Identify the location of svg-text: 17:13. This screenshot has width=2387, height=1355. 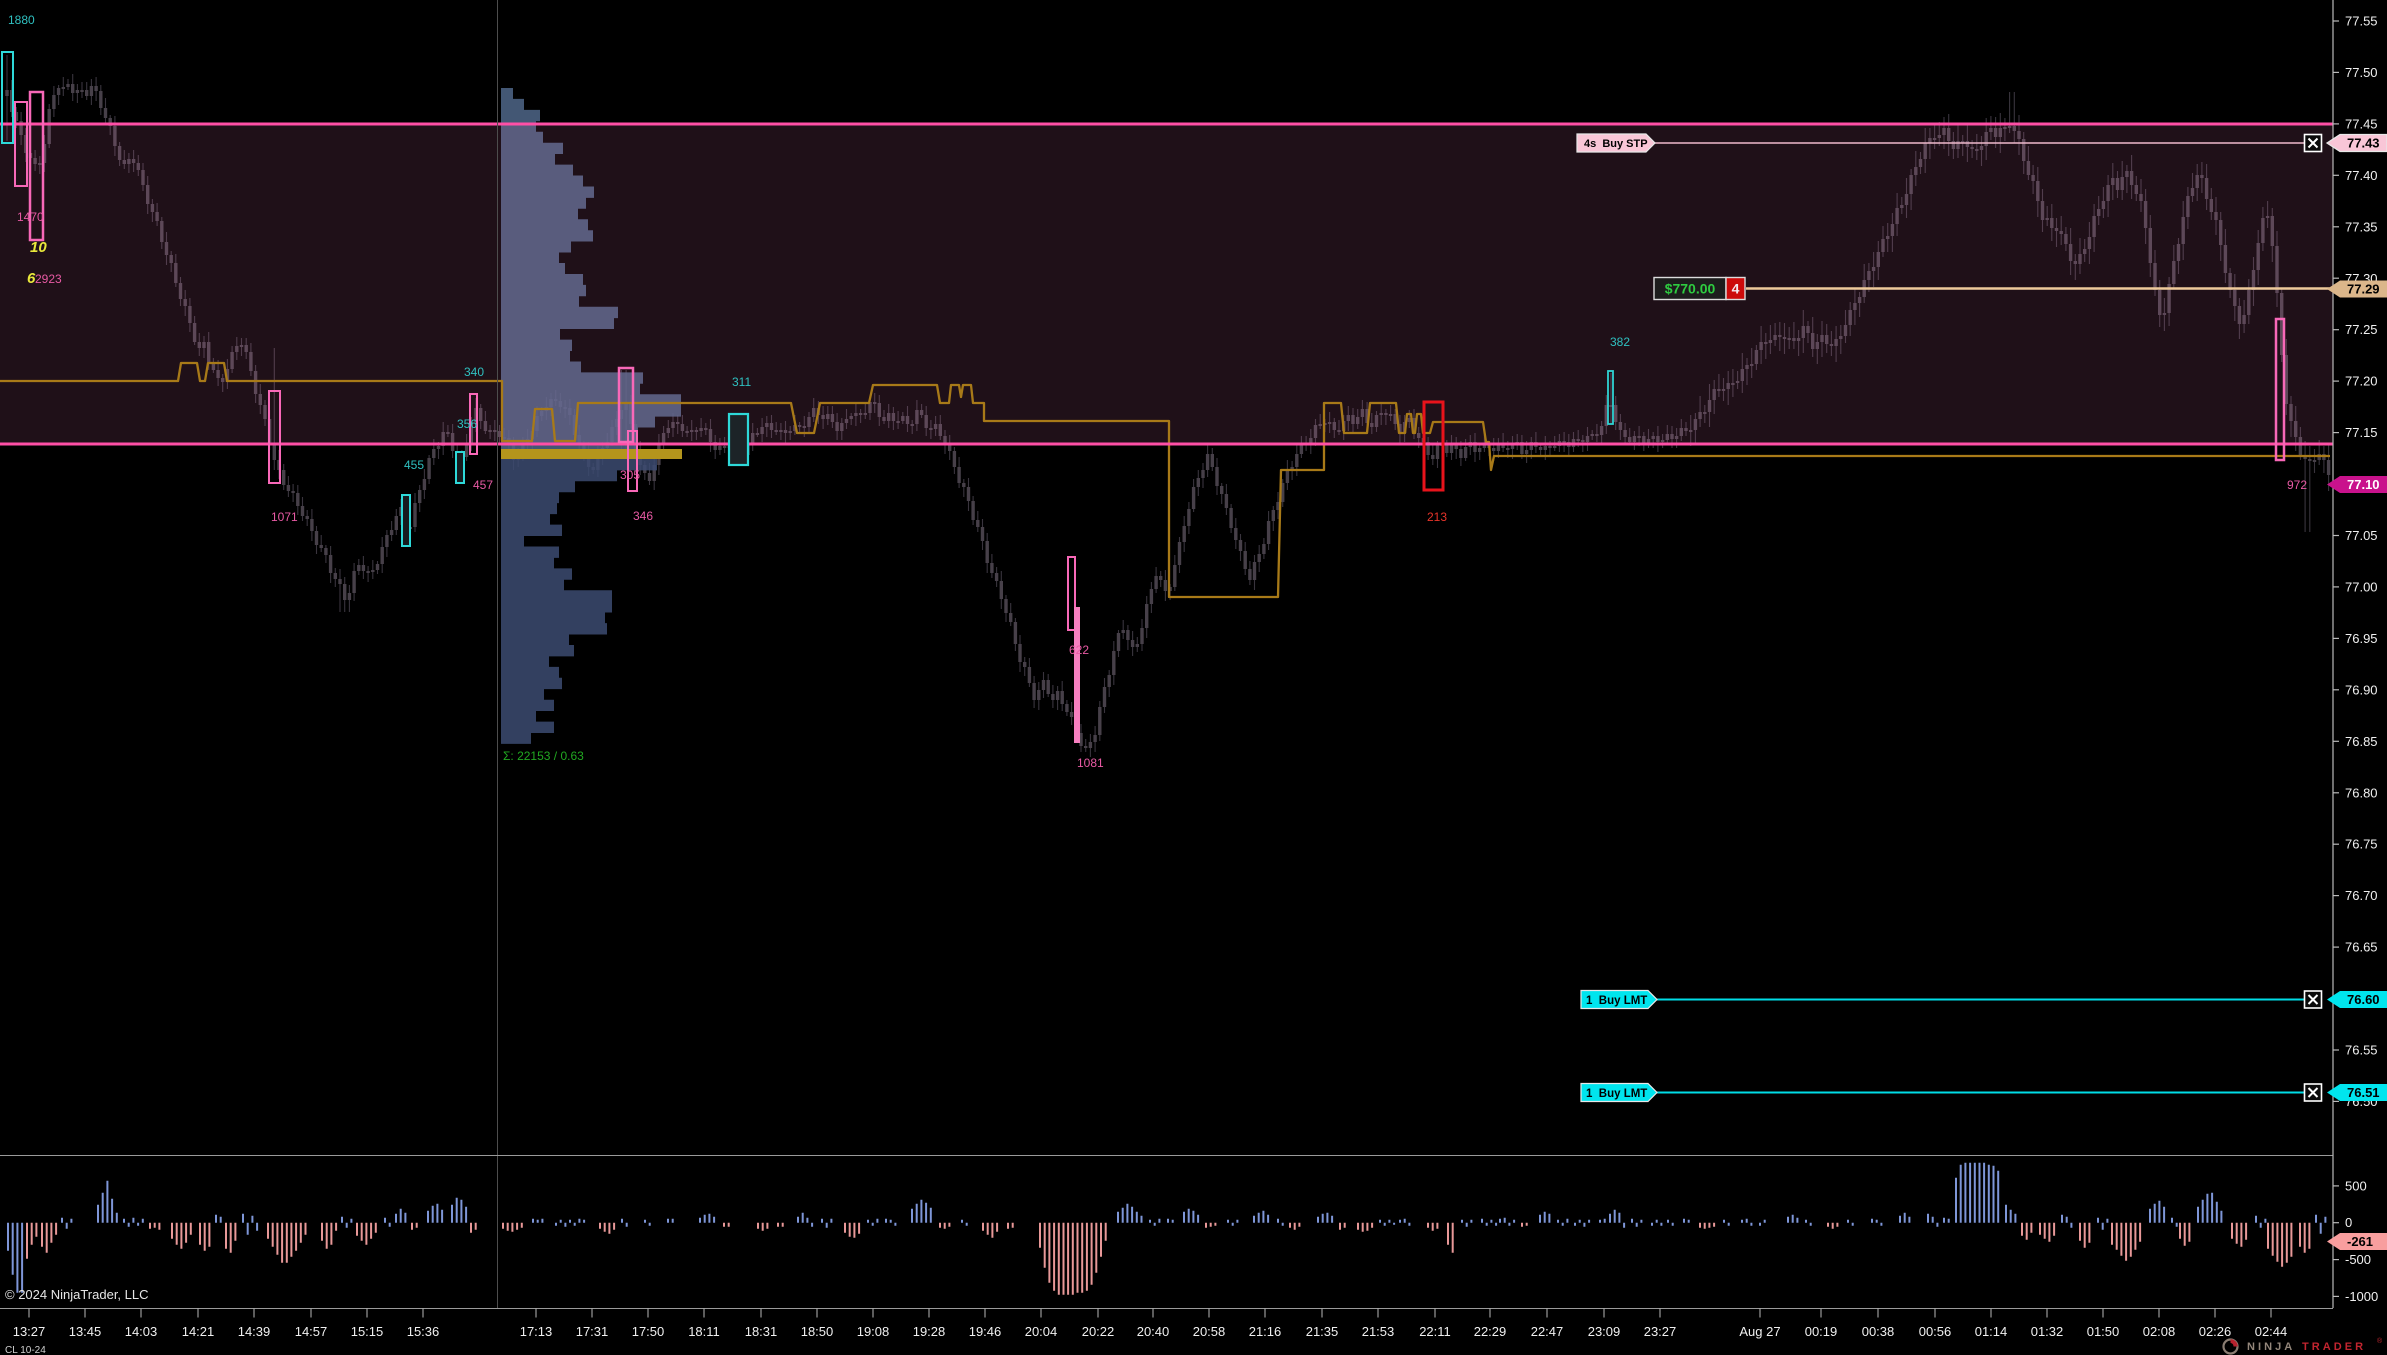
(536, 1331).